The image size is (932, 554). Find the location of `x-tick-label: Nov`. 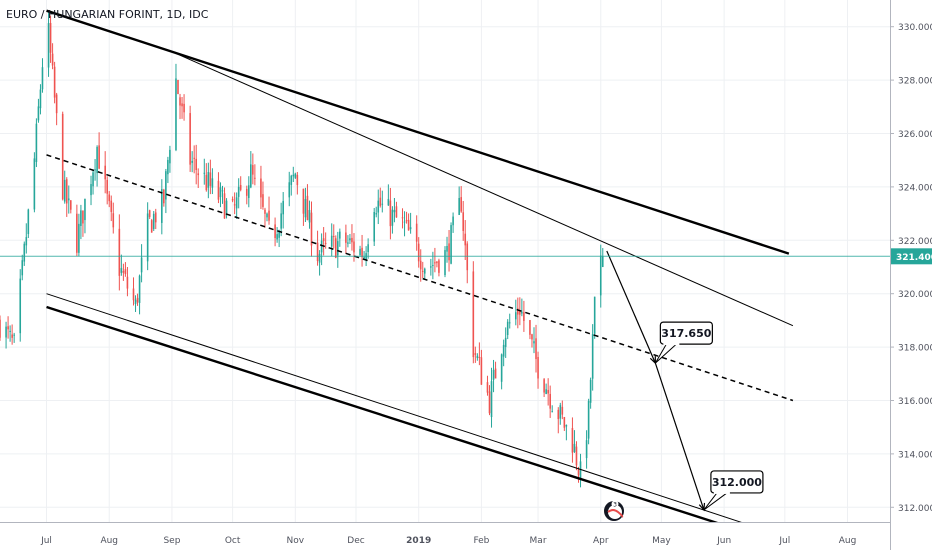

x-tick-label: Nov is located at coordinates (296, 541).